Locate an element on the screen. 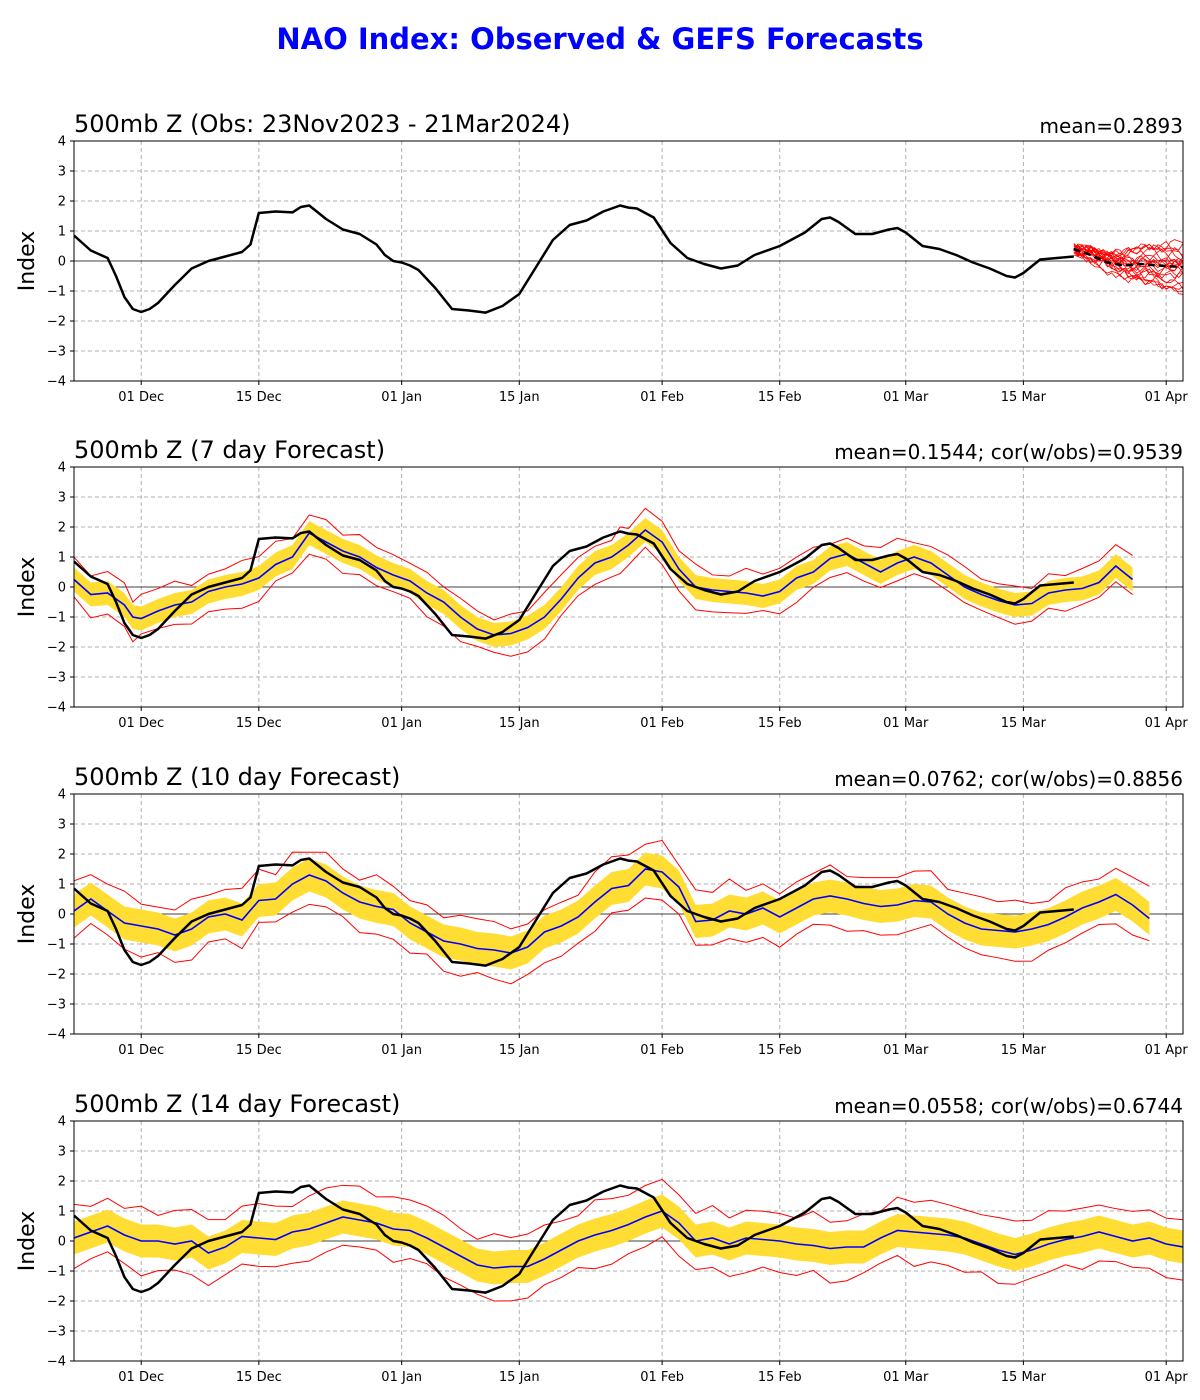  forecast-mean-line is located at coordinates (1128, 258).